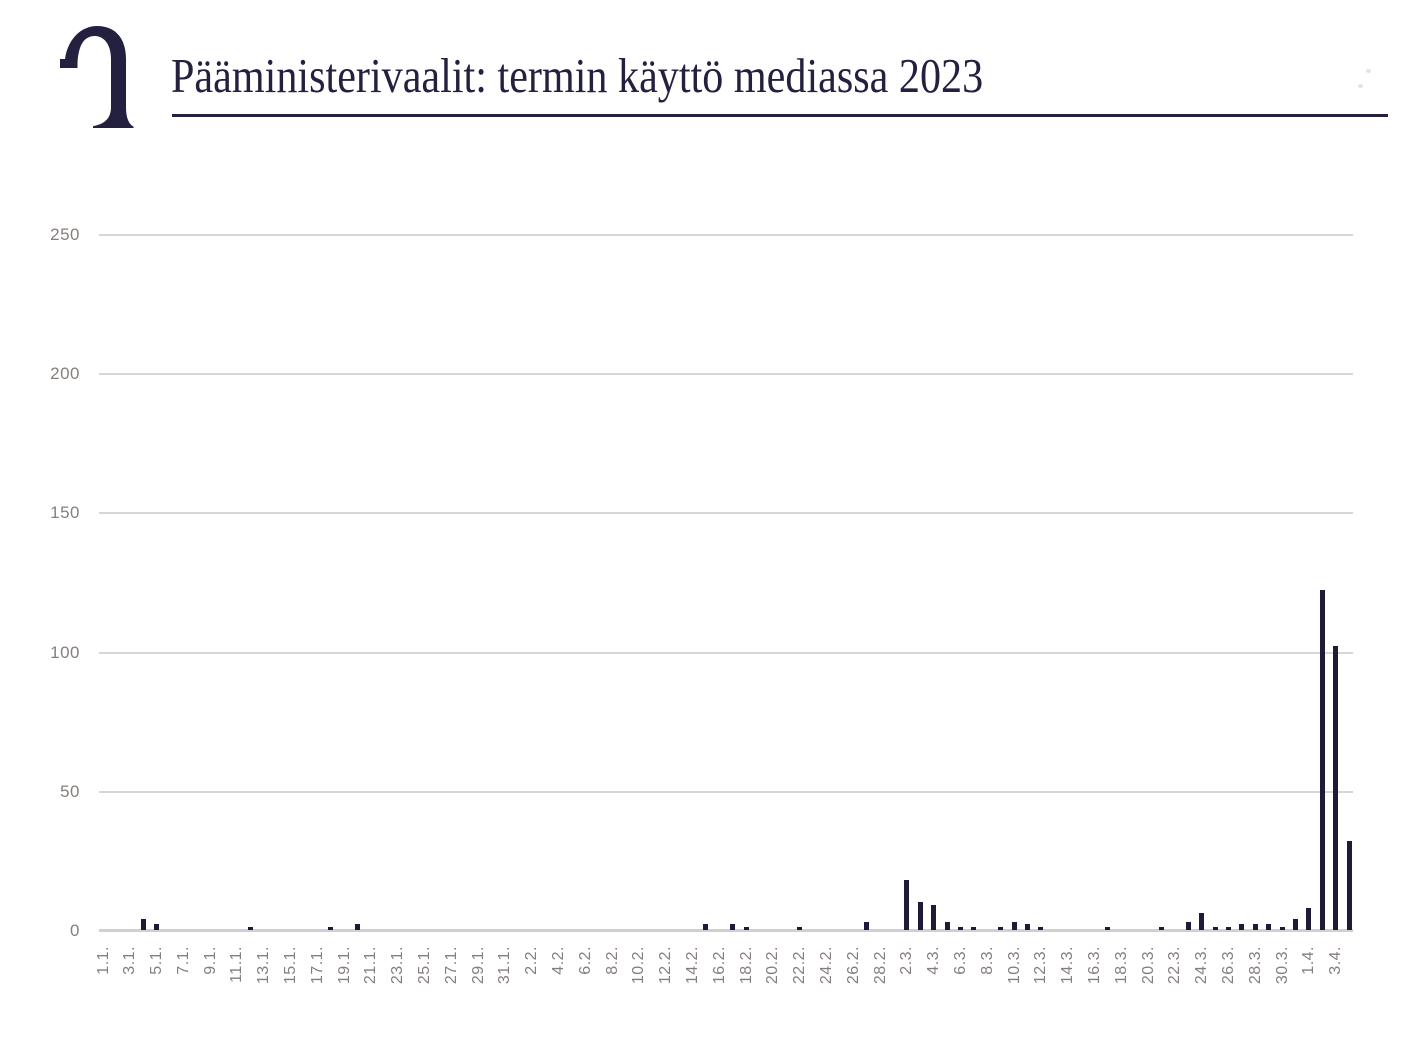  I want to click on y-tick-label: 250, so click(65, 234).